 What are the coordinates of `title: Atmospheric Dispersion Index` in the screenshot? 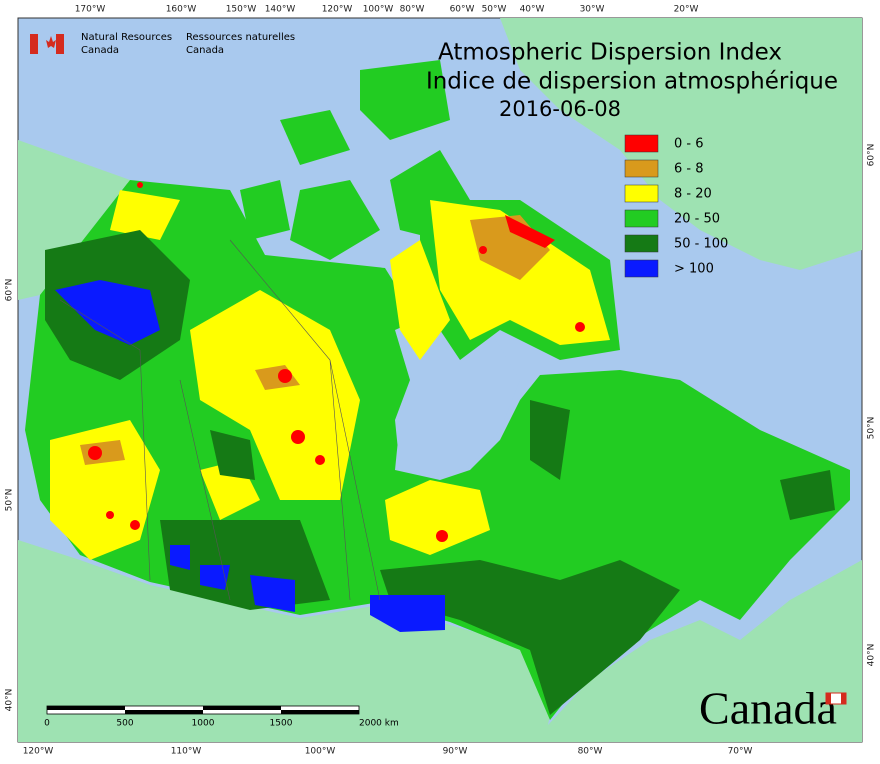 It's located at (610, 53).